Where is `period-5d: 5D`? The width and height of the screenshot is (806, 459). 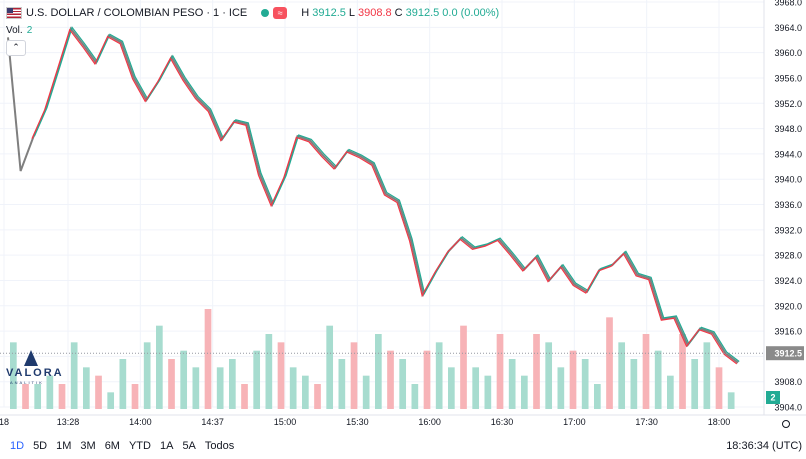 period-5d: 5D is located at coordinates (40, 446).